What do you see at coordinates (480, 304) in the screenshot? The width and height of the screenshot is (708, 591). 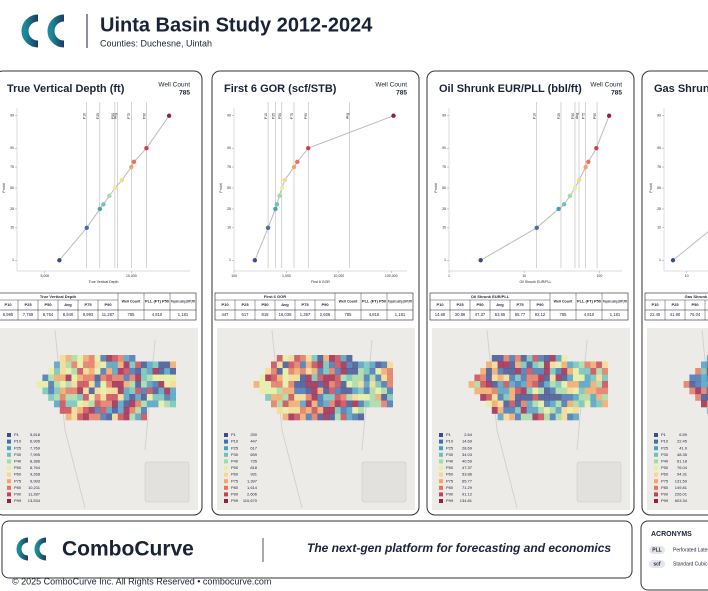 I see `table-header: P50` at bounding box center [480, 304].